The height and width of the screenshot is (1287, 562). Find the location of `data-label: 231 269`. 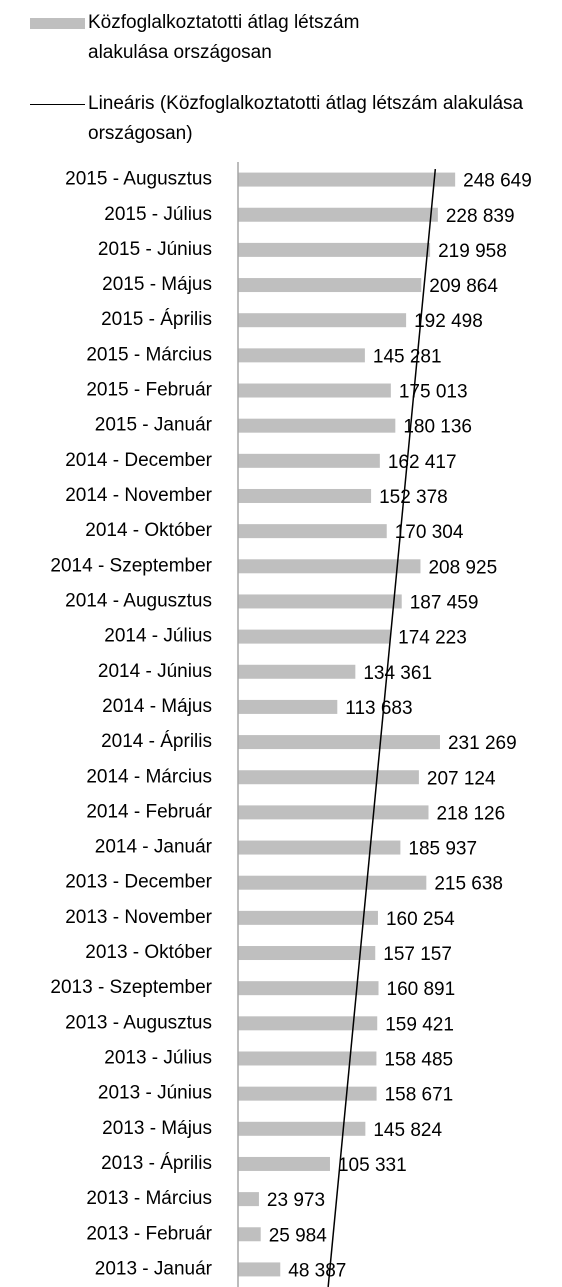

data-label: 231 269 is located at coordinates (482, 743).